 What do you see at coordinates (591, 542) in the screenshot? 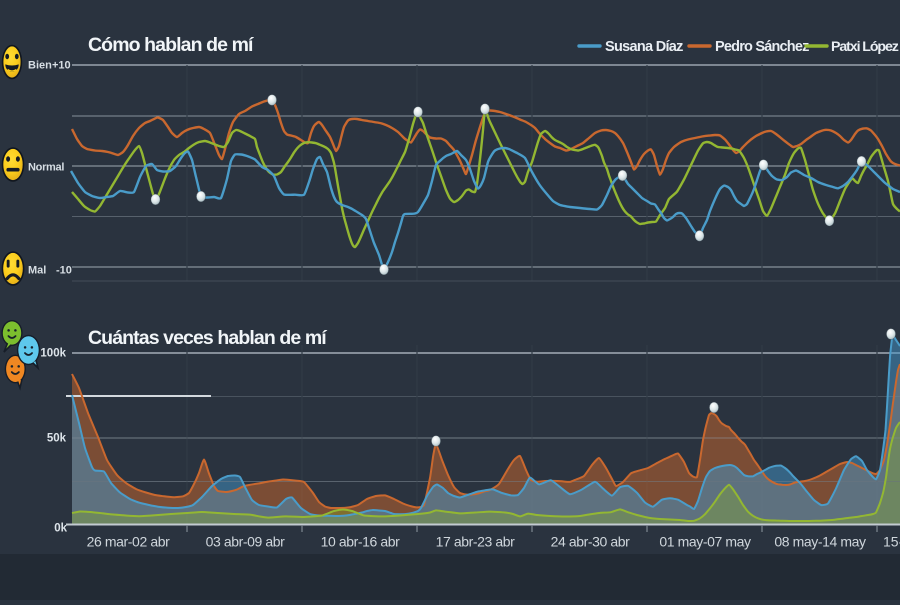
I see `svg-text: 24 abr-30 abr` at bounding box center [591, 542].